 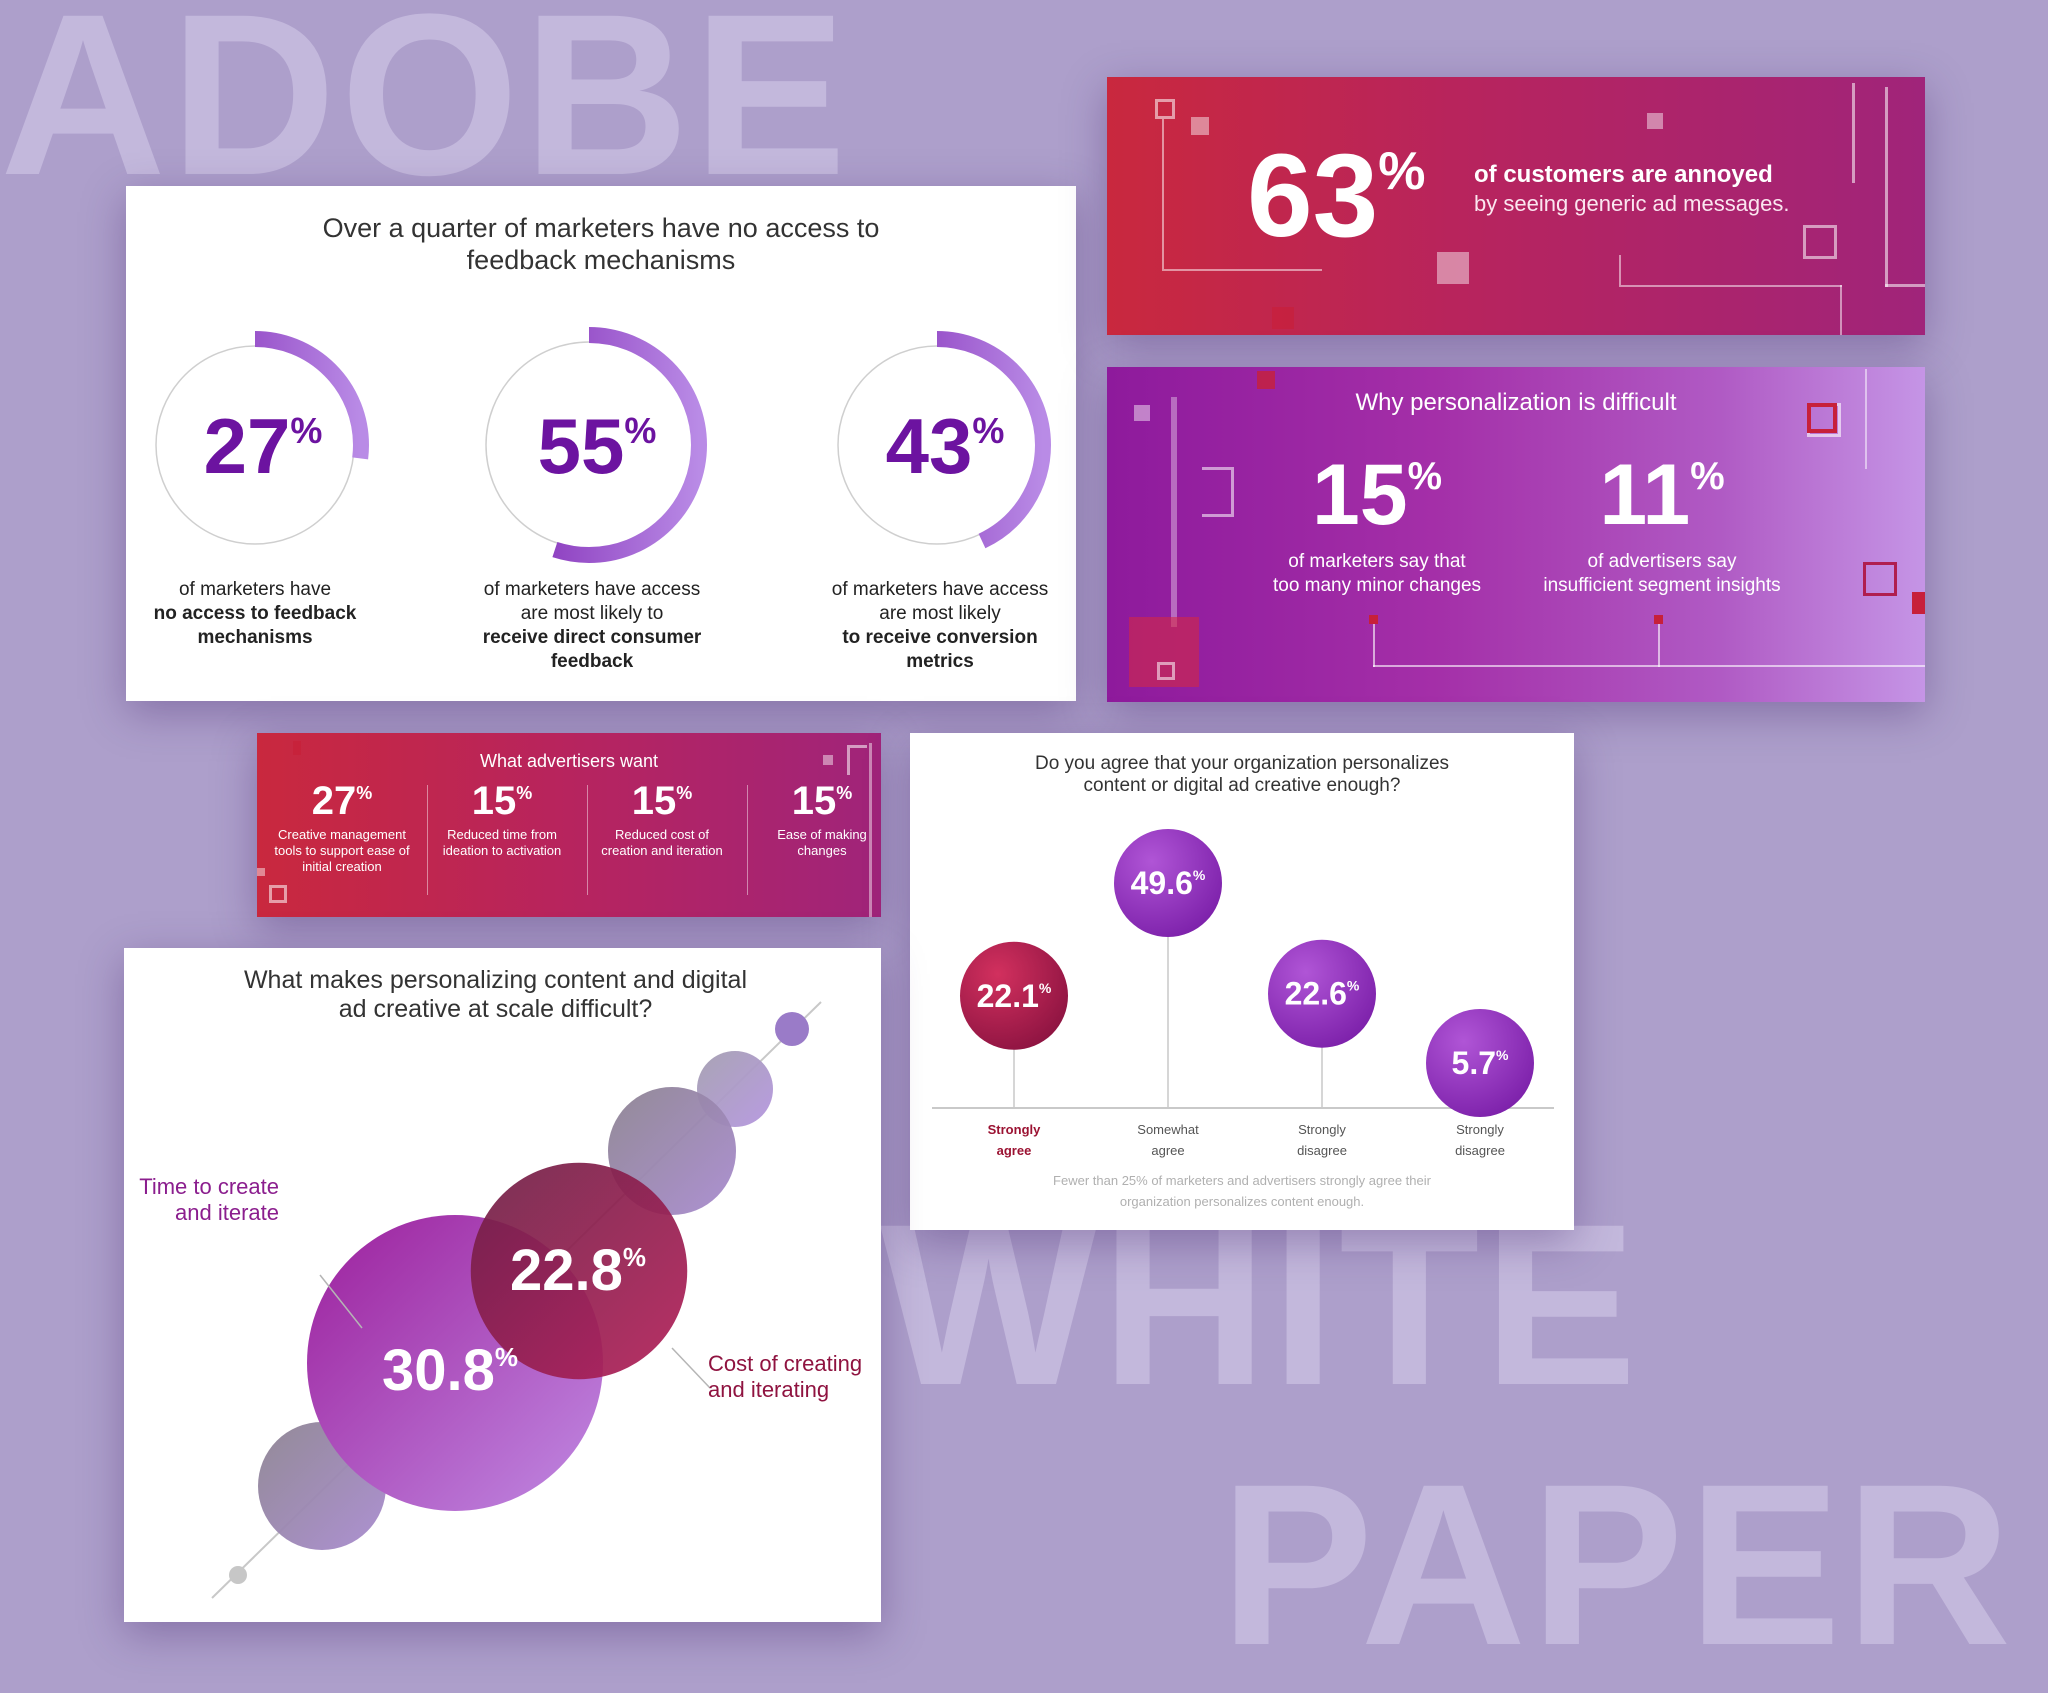 I want to click on want-title: What advertisers want, so click(x=569, y=761).